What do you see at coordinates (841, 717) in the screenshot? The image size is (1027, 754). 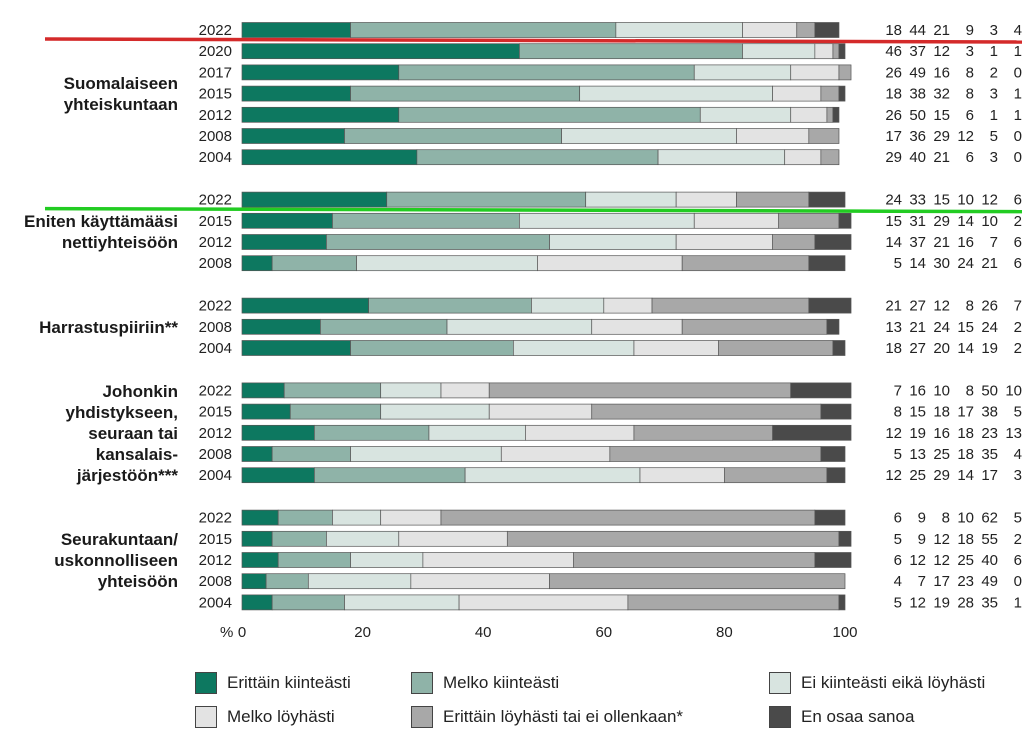 I see `legend-item-en-osaa-sanoa: En osaa sanoa` at bounding box center [841, 717].